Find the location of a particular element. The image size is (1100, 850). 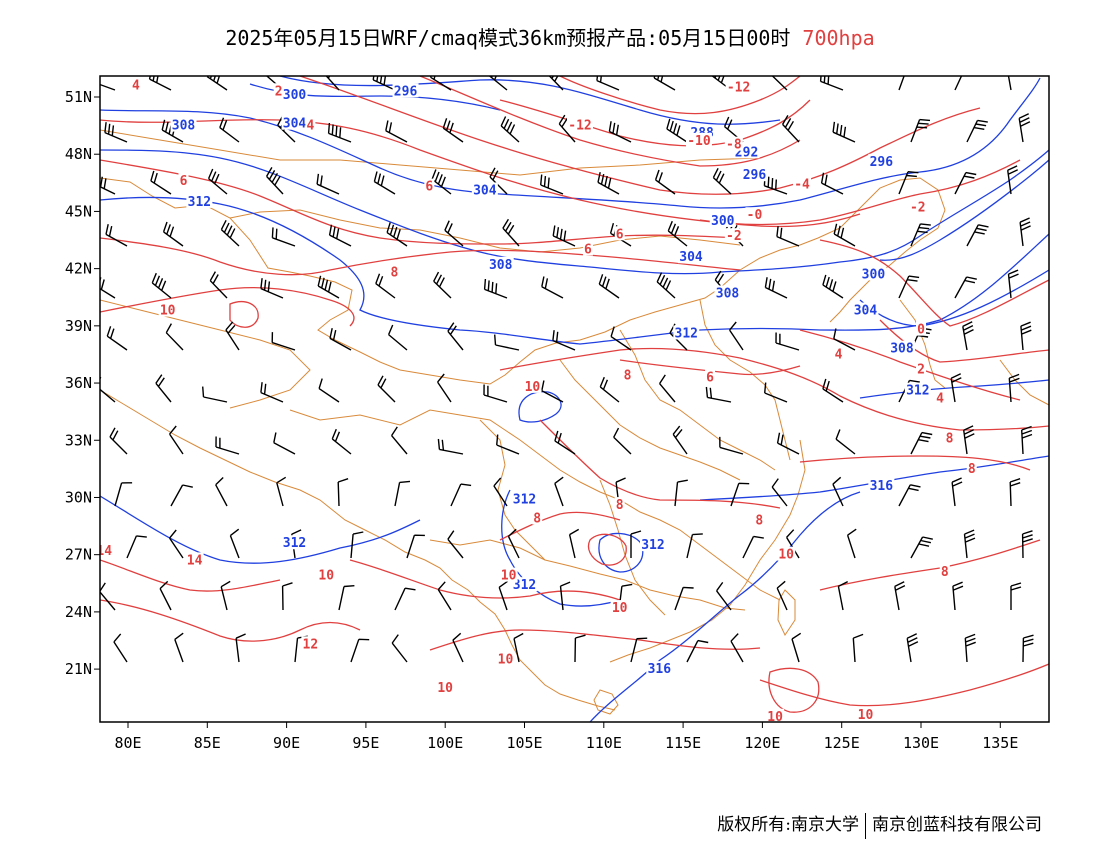

temperature-label: 14 is located at coordinates (195, 560).